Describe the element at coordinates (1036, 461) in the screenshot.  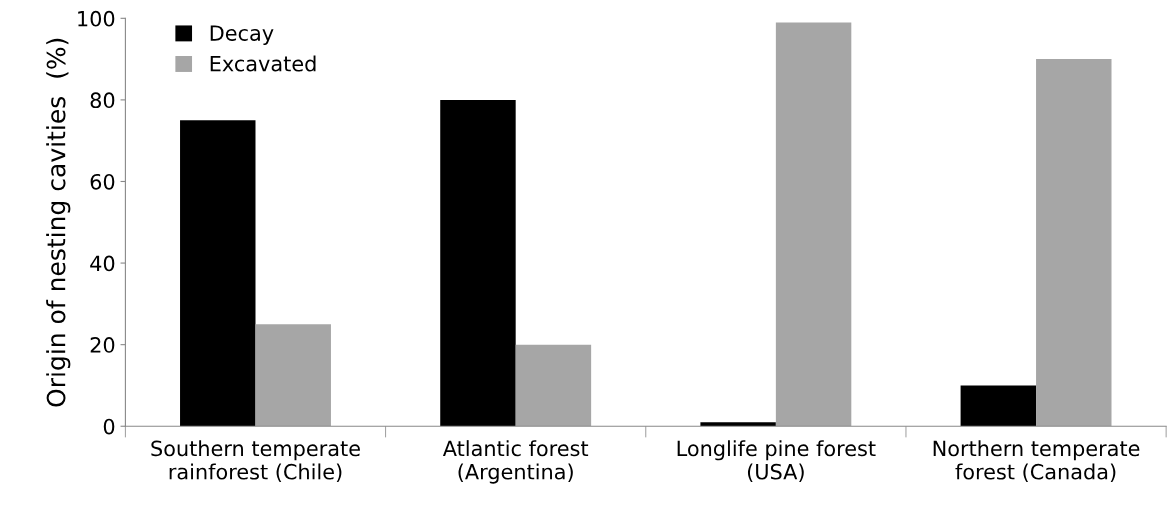
I see `x-tick-label: Northern temperate forest (Canada)` at that location.